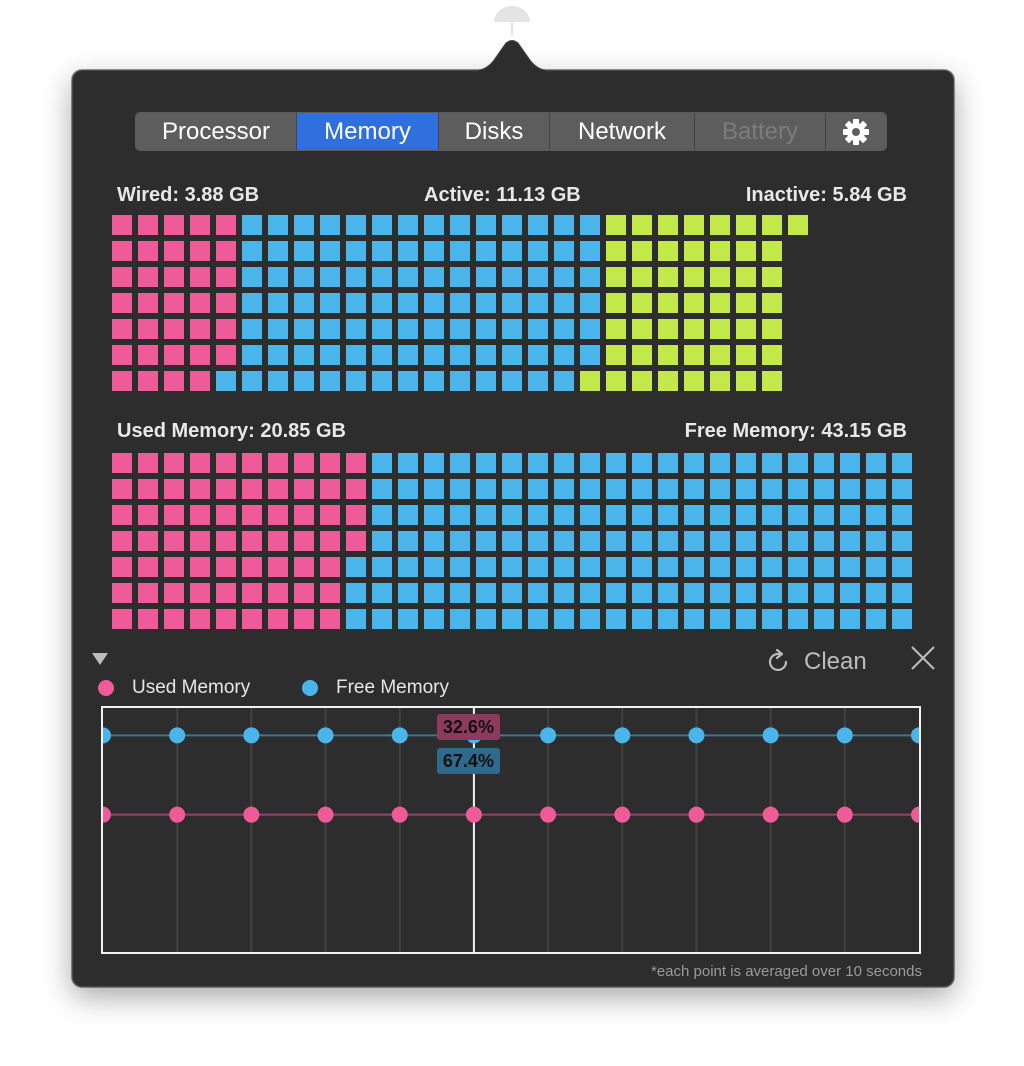 The height and width of the screenshot is (1066, 1024). What do you see at coordinates (368, 131) in the screenshot?
I see `tab-memory: Memory` at bounding box center [368, 131].